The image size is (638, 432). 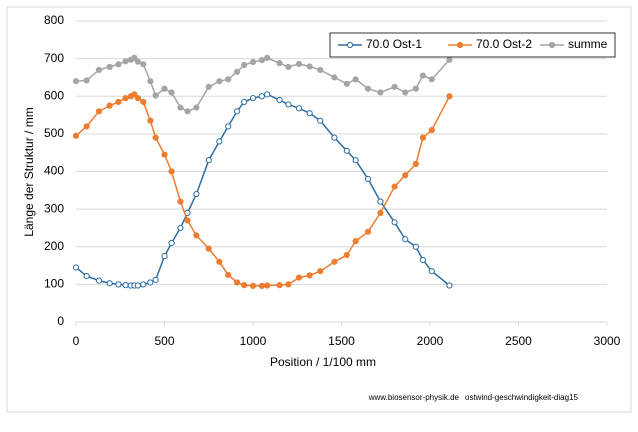 I want to click on x-tick-label: 1000, so click(x=253, y=341).